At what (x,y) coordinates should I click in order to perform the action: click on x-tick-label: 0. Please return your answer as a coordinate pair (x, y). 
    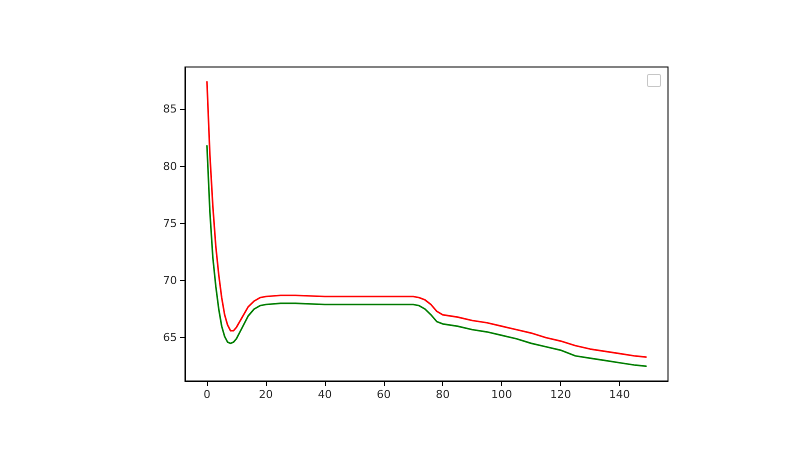
    Looking at the image, I should click on (206, 394).